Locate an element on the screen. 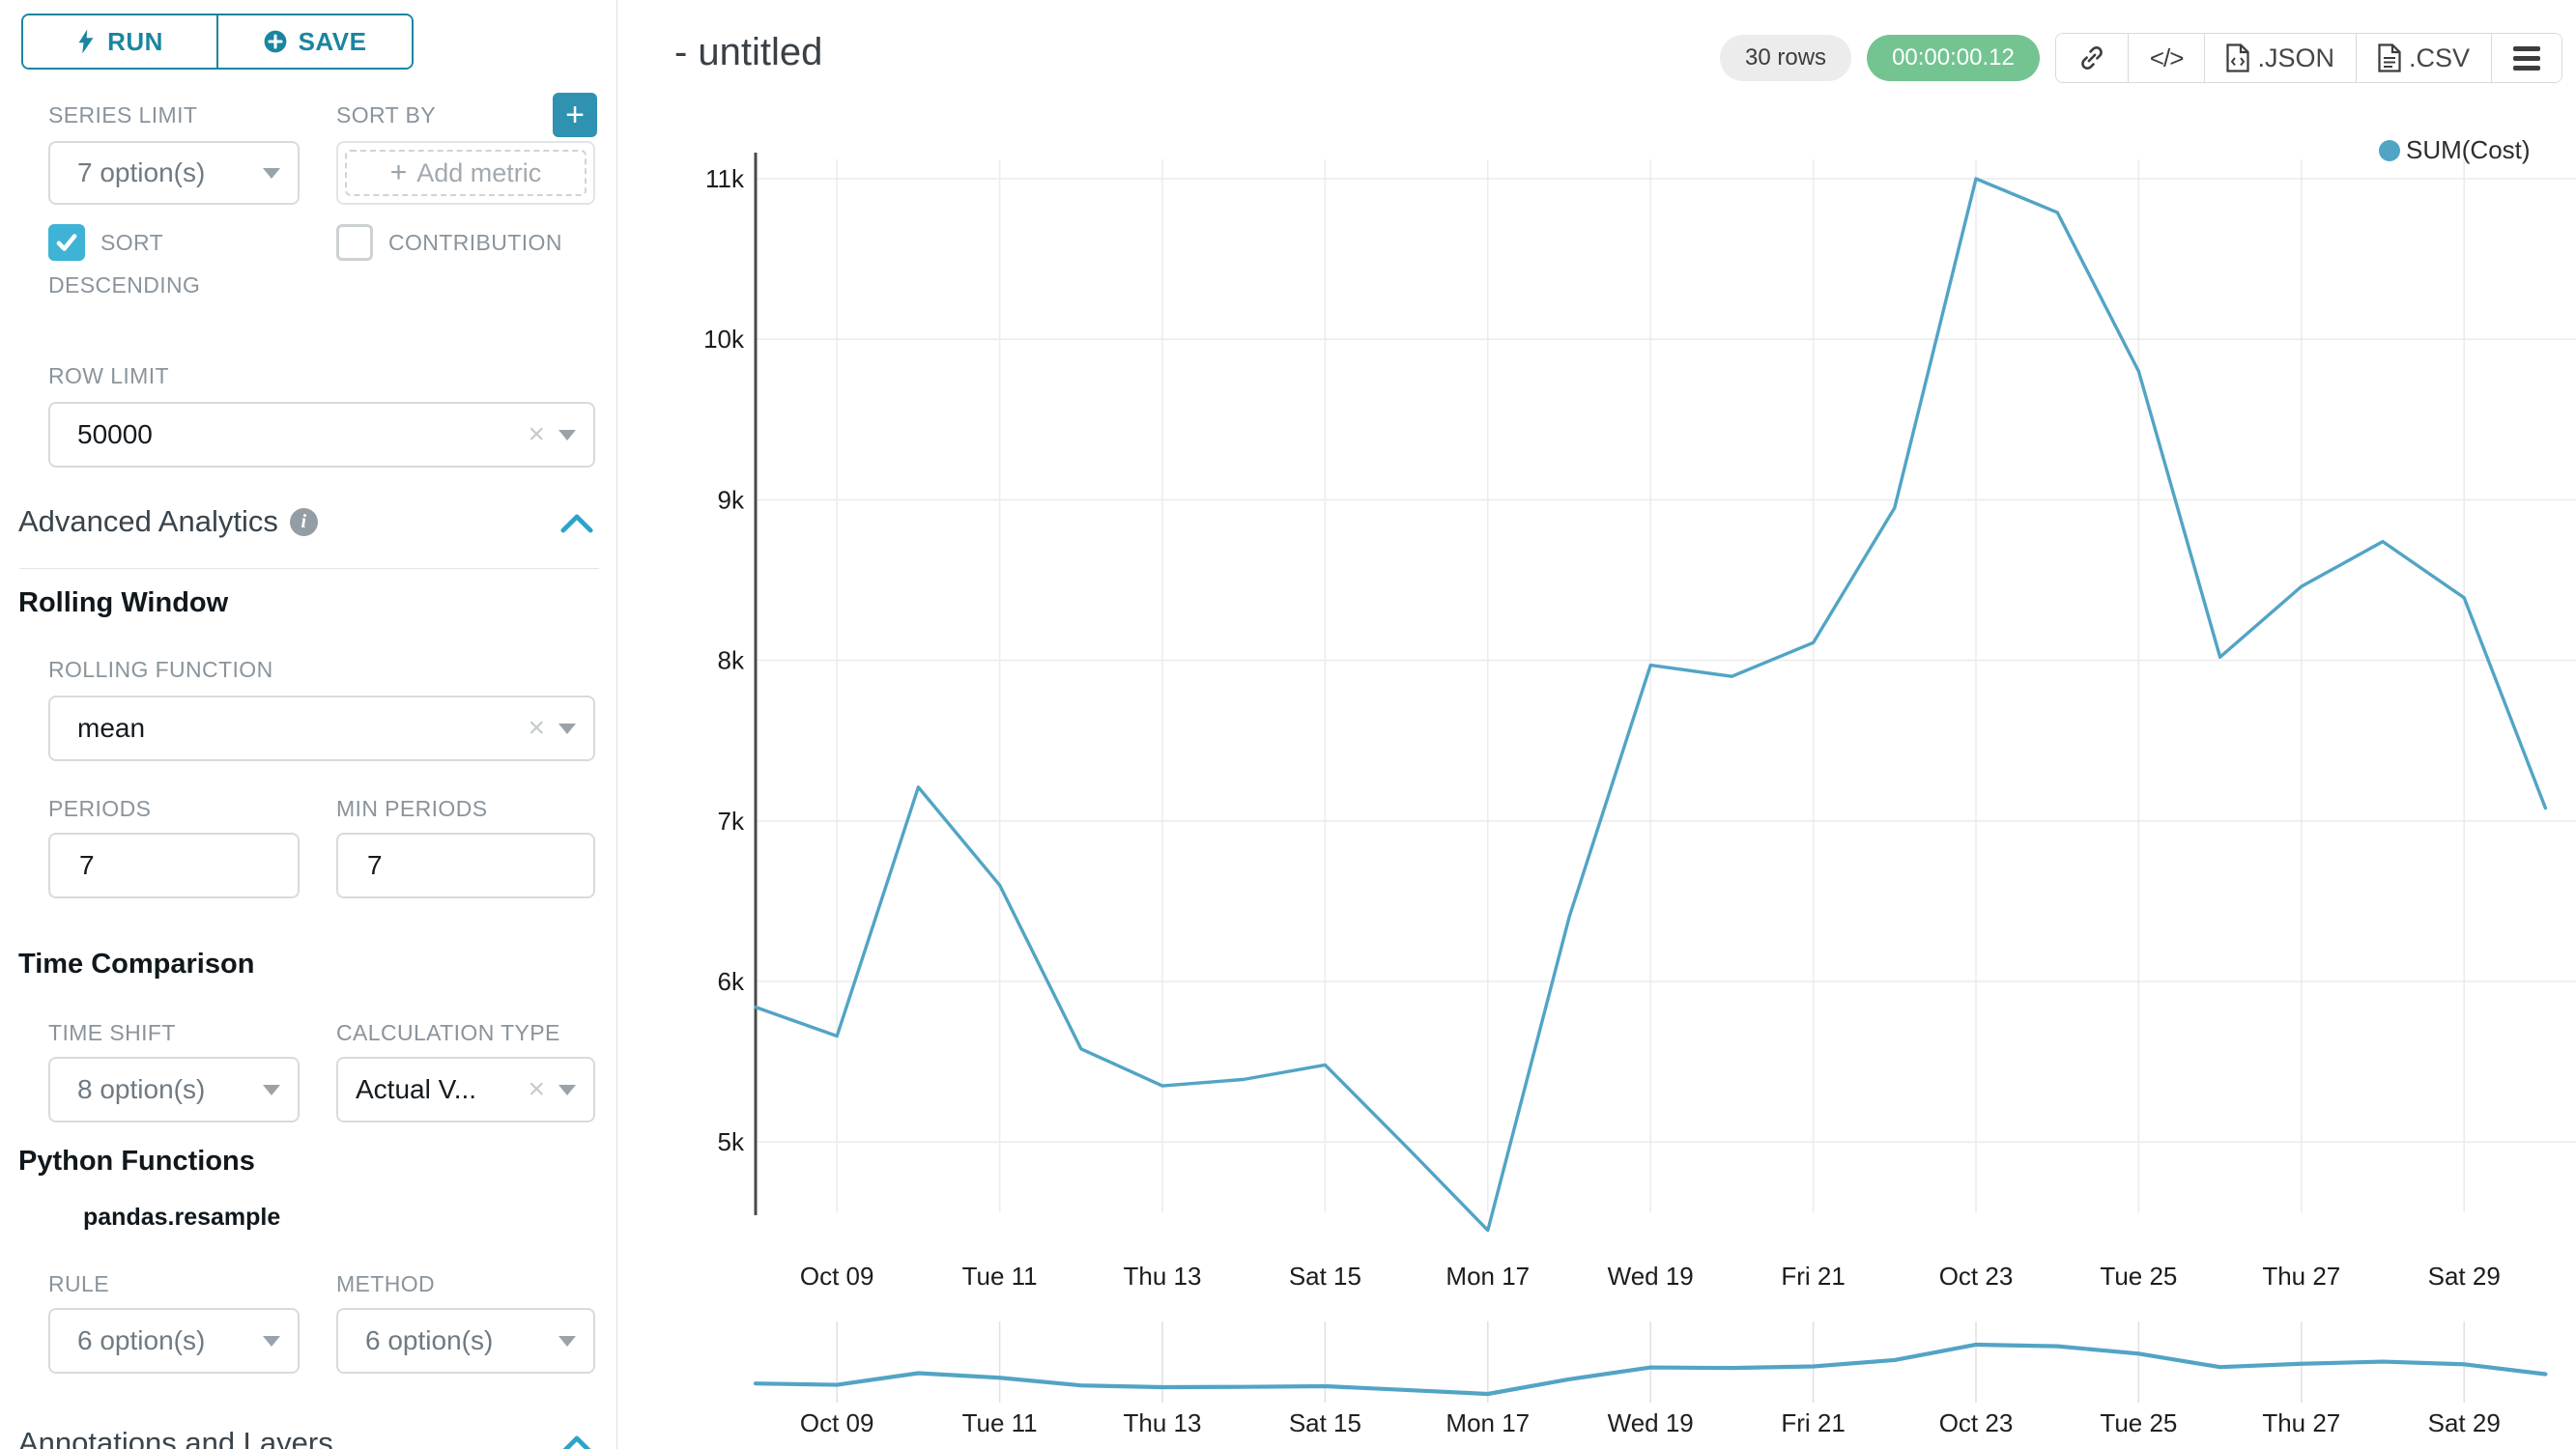 The image size is (2576, 1449). x-axis-tick-label: Tue 11 is located at coordinates (1000, 1276).